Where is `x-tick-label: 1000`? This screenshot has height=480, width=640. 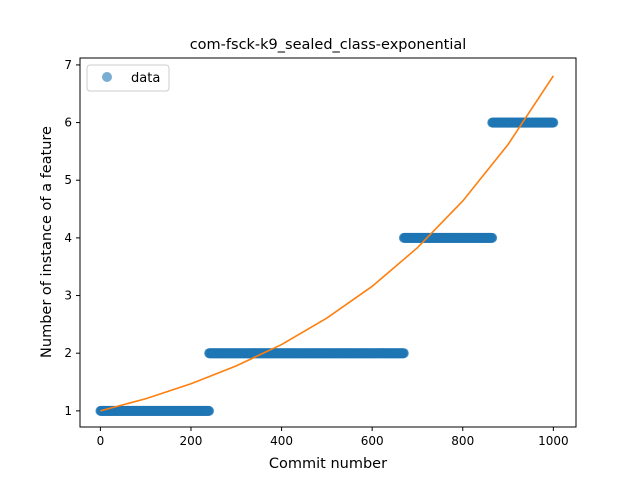 x-tick-label: 1000 is located at coordinates (553, 441).